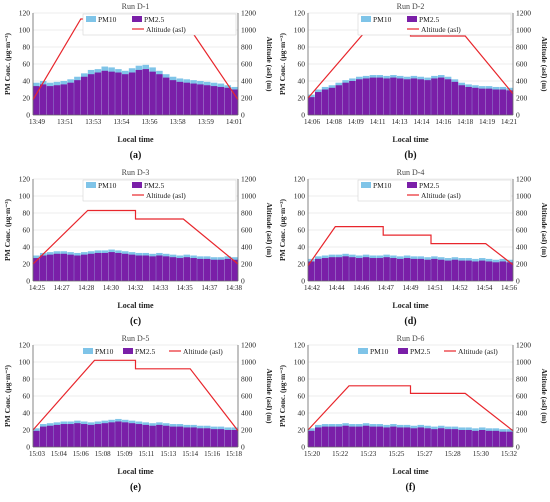 The width and height of the screenshot is (550, 502). What do you see at coordinates (302, 379) in the screenshot?
I see `y-tick-label: 80` at bounding box center [302, 379].